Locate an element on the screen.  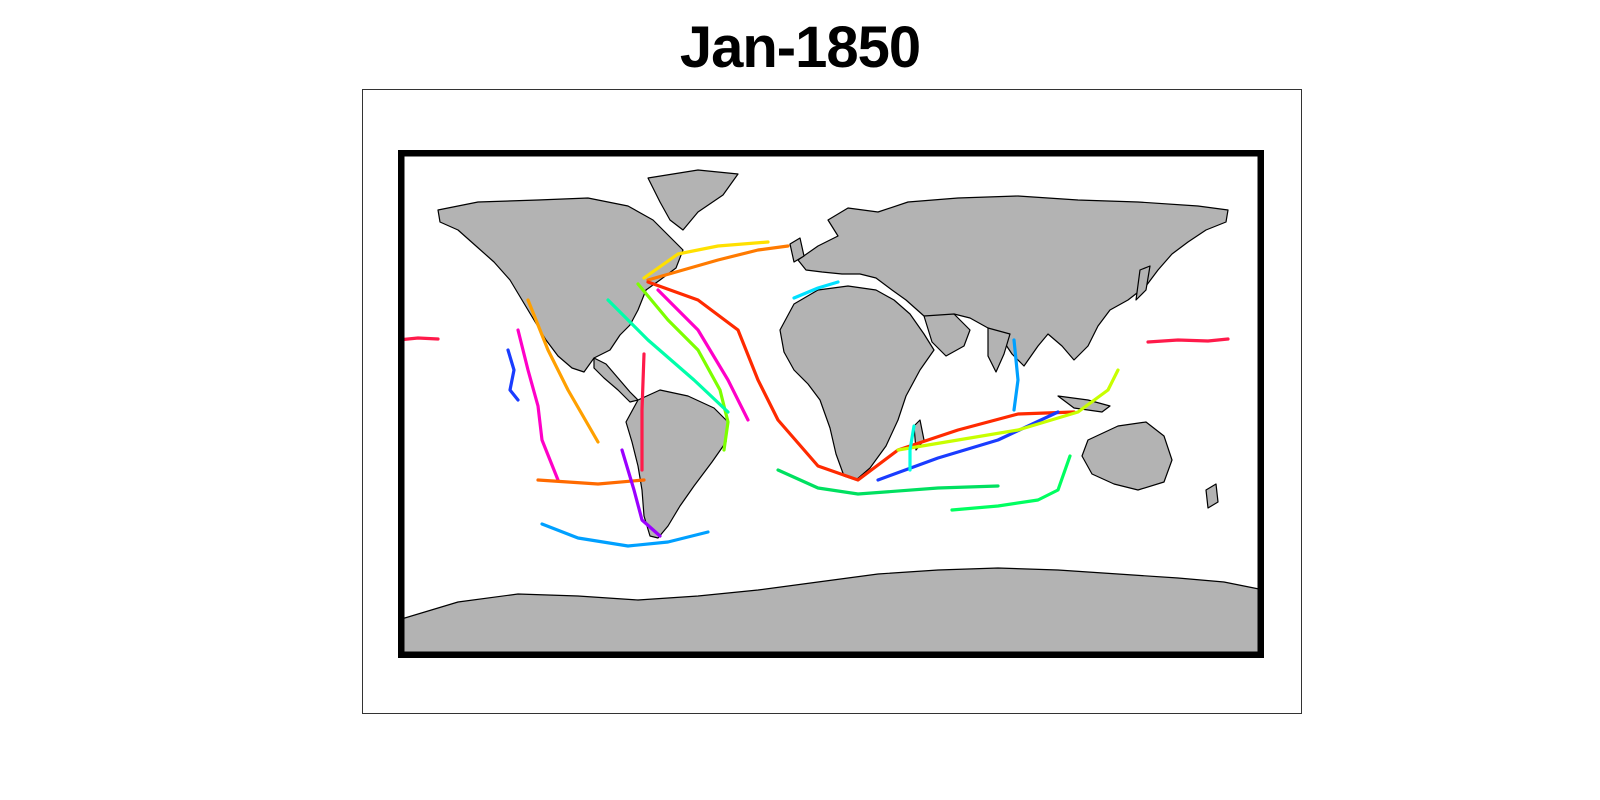
land-eurasia is located at coordinates (1013, 281).